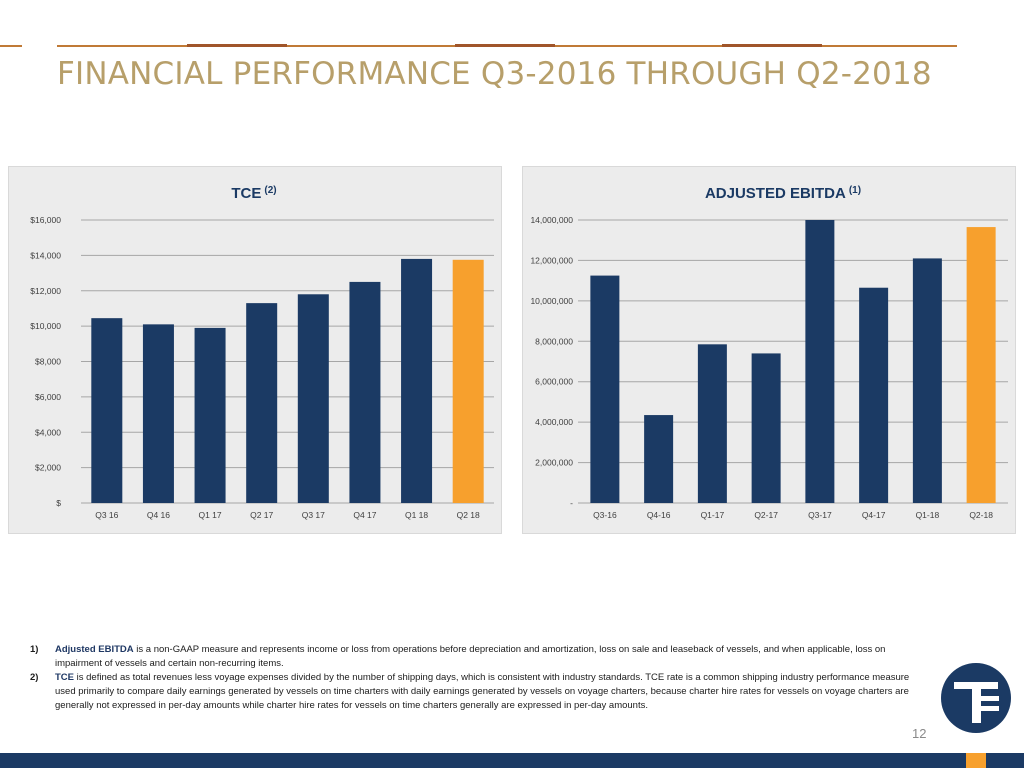 The height and width of the screenshot is (768, 1024). Describe the element at coordinates (313, 515) in the screenshot. I see `x-tick-label: Q3 17` at that location.